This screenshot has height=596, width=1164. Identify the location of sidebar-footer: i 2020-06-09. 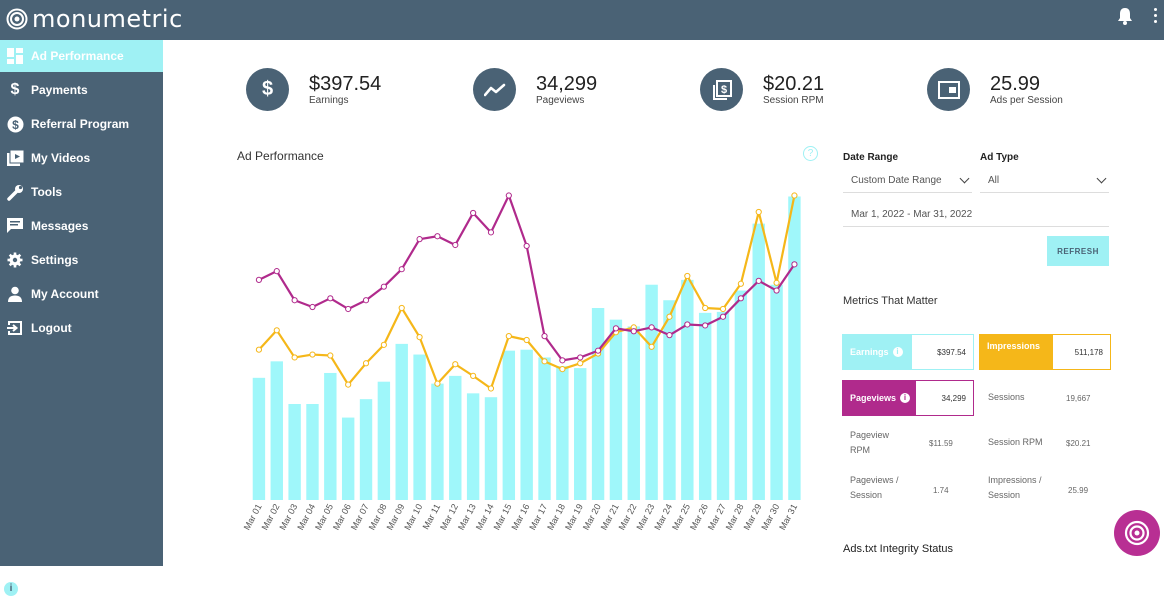
(41, 589).